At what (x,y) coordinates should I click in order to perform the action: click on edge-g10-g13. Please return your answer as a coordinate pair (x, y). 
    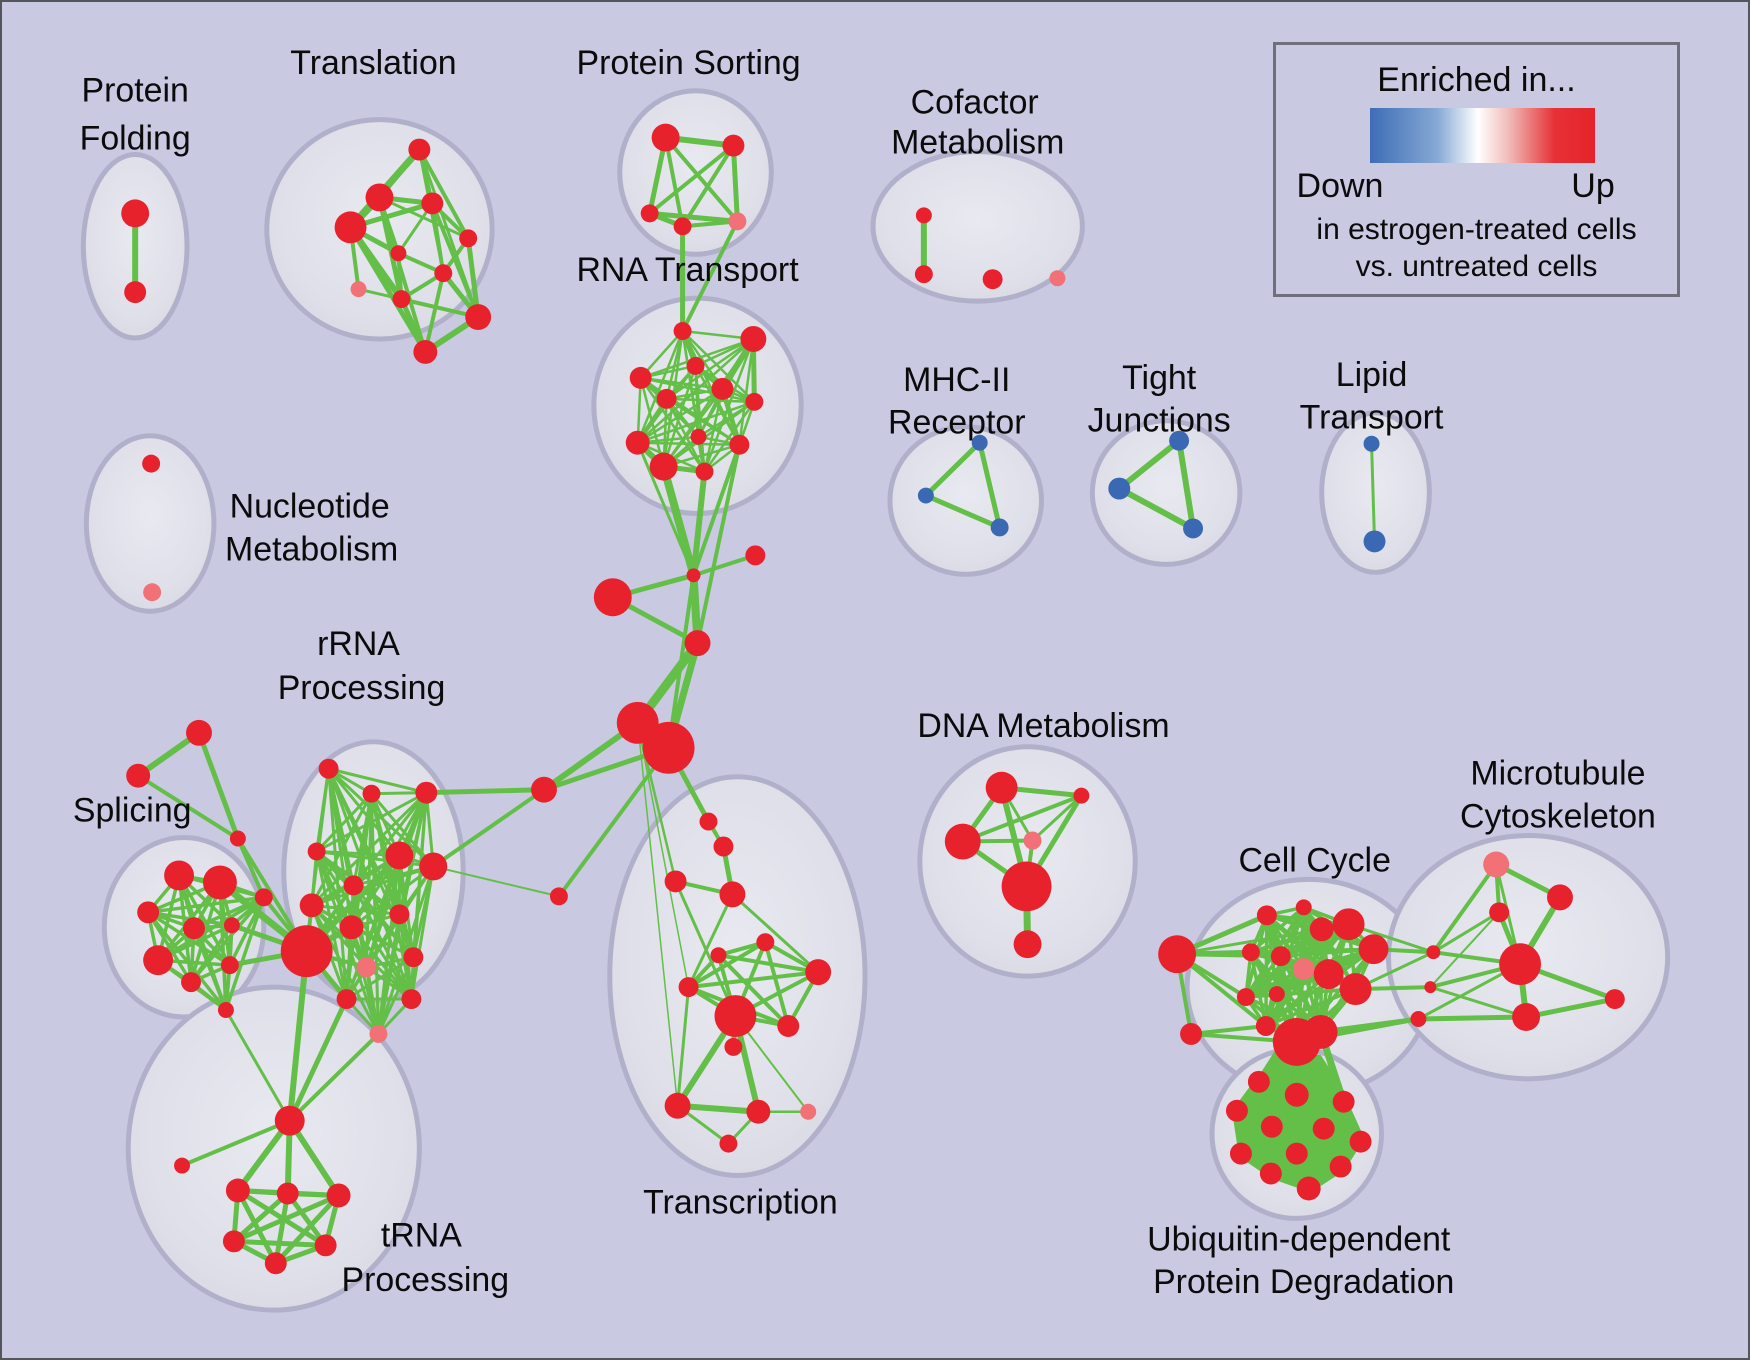
    Looking at the image, I should click on (1311, 1007).